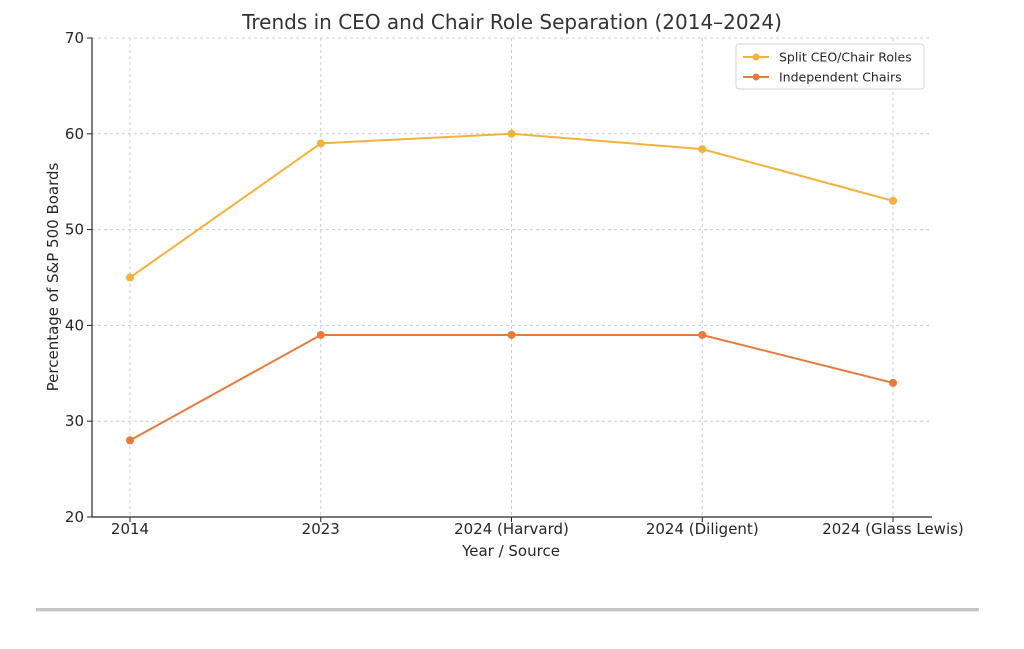  I want to click on legend: Split CEO/Chair Roles Independent Chairs, so click(830, 66).